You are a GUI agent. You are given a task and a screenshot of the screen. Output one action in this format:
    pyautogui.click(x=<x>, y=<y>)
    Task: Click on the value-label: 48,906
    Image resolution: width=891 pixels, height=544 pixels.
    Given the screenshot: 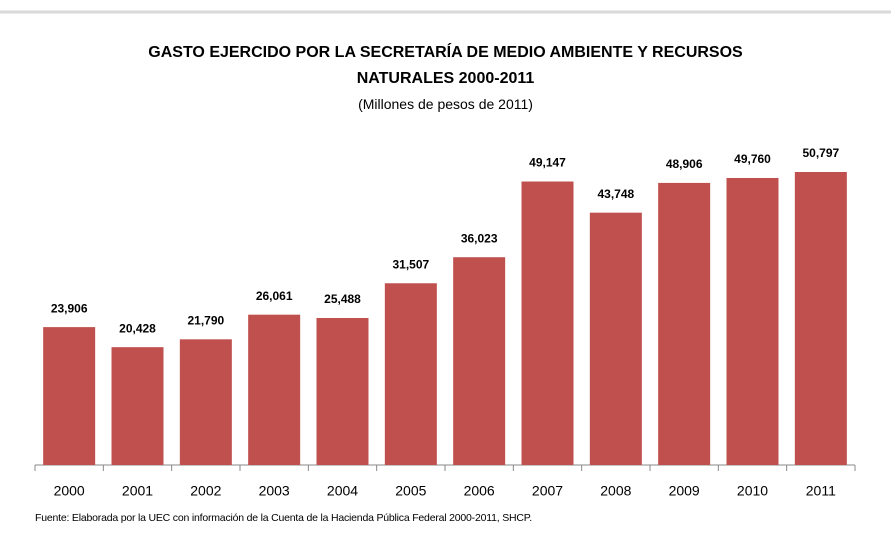 What is the action you would take?
    pyautogui.click(x=684, y=164)
    